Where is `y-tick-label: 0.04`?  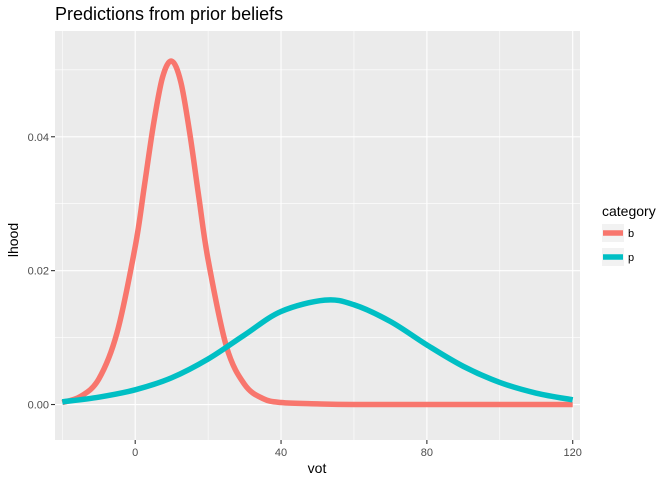
y-tick-label: 0.04 is located at coordinates (38, 138).